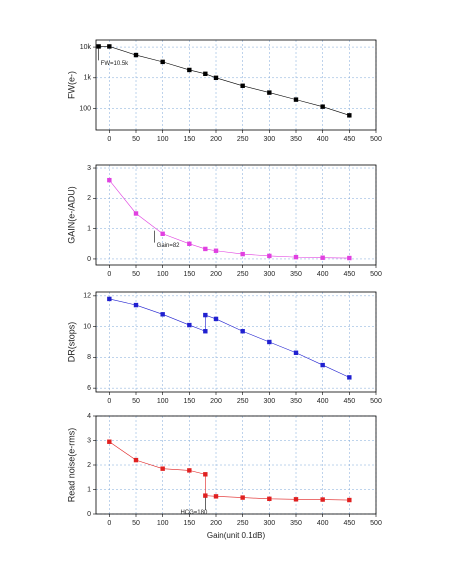 The width and height of the screenshot is (452, 584). What do you see at coordinates (194, 513) in the screenshot?
I see `annotation: HCG=180` at bounding box center [194, 513].